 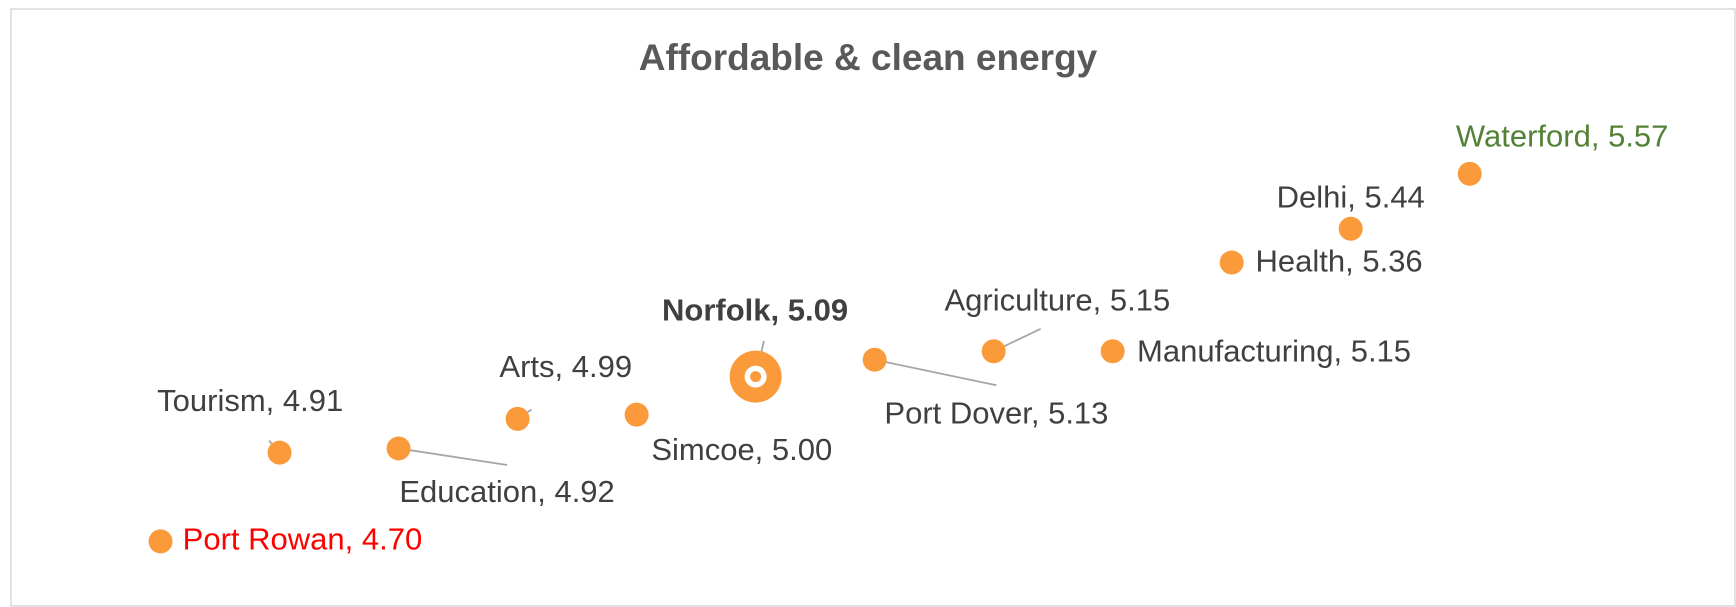 I want to click on data-label: Port Rowan, 4.70, so click(x=303, y=539).